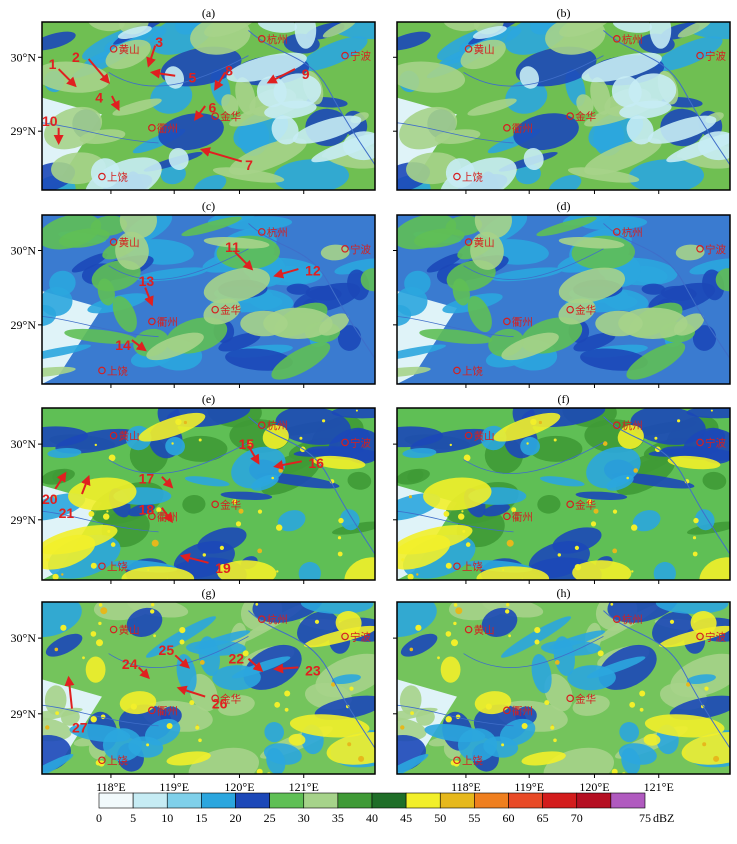 This screenshot has width=737, height=844. What do you see at coordinates (100, 133) in the screenshot?
I see `province-border` at bounding box center [100, 133].